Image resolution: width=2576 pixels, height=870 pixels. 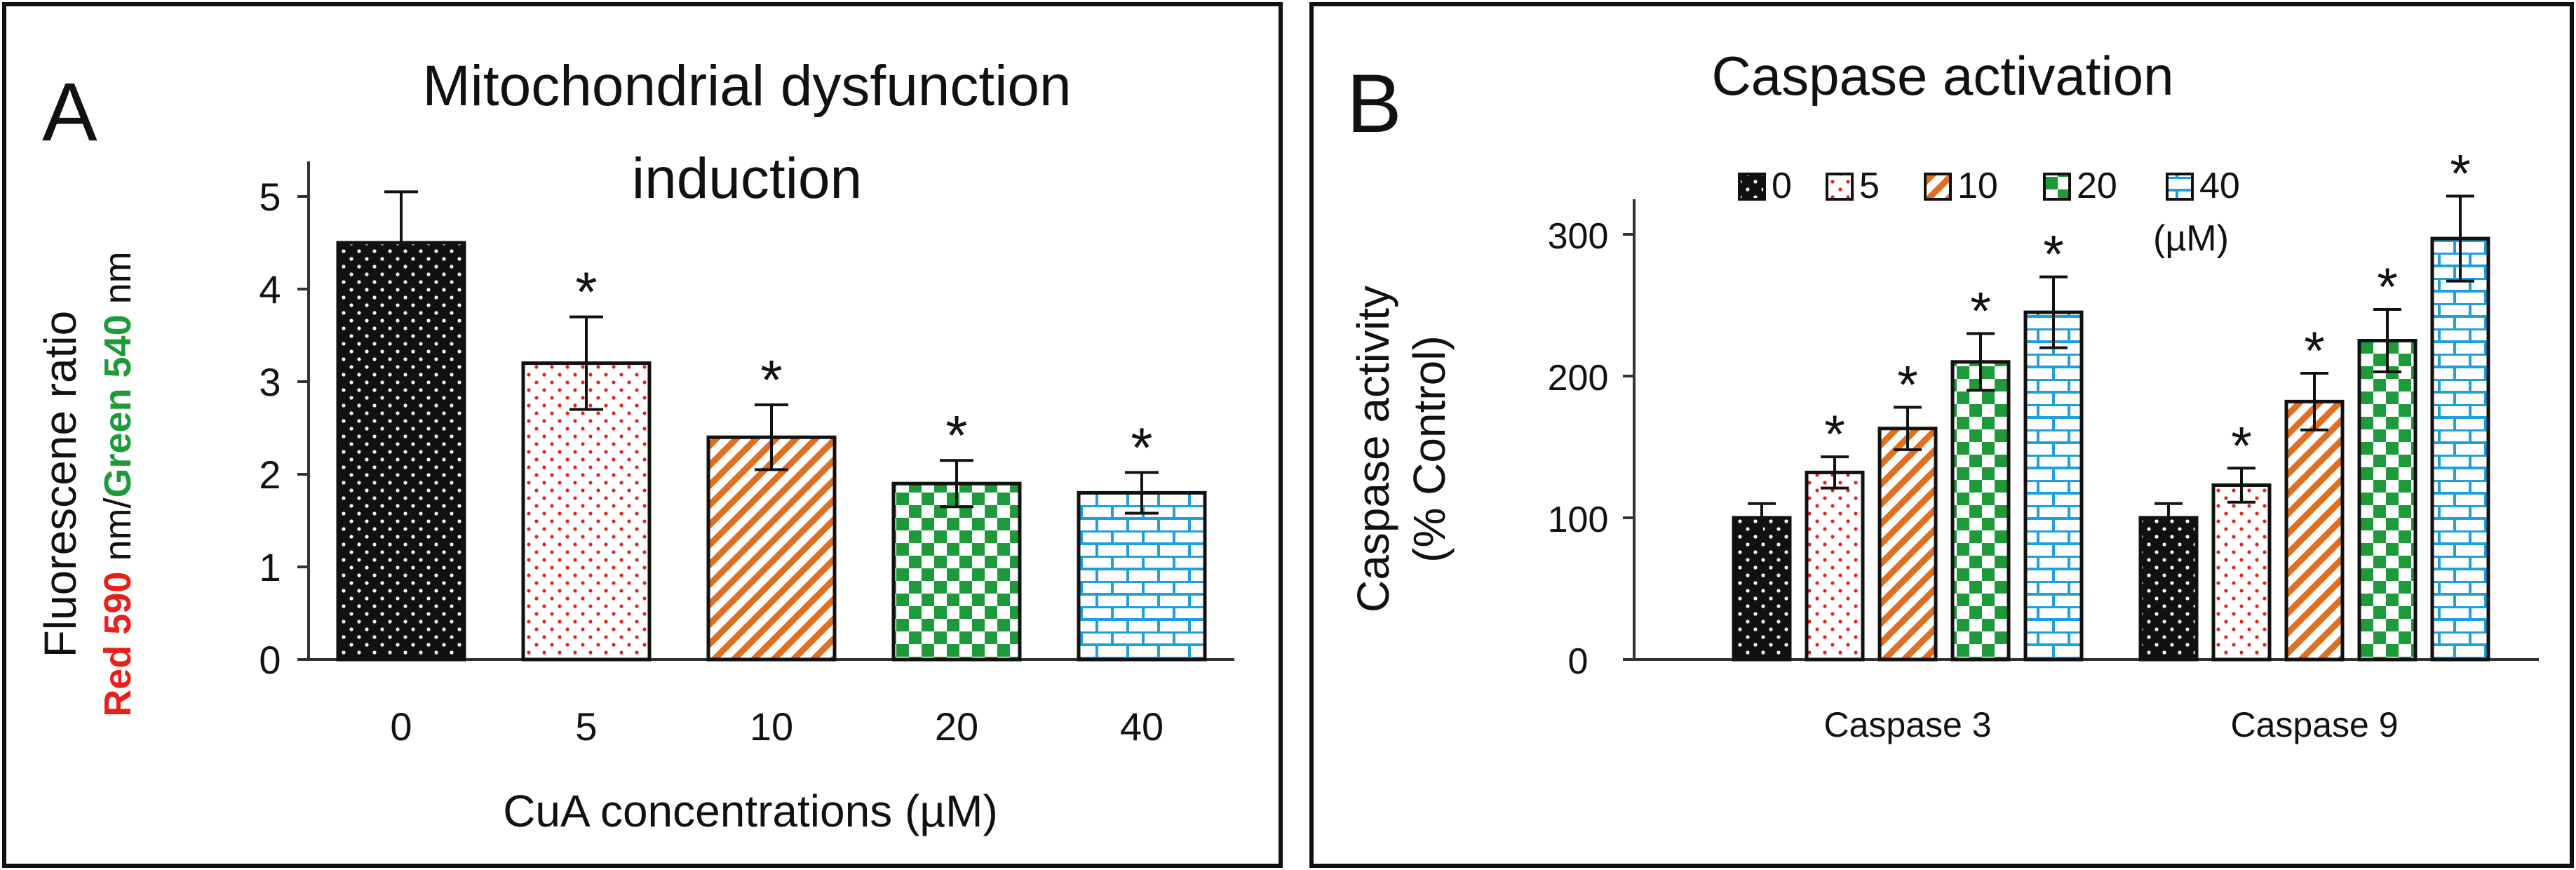 What do you see at coordinates (1374, 104) in the screenshot?
I see `panel-b-letter: B` at bounding box center [1374, 104].